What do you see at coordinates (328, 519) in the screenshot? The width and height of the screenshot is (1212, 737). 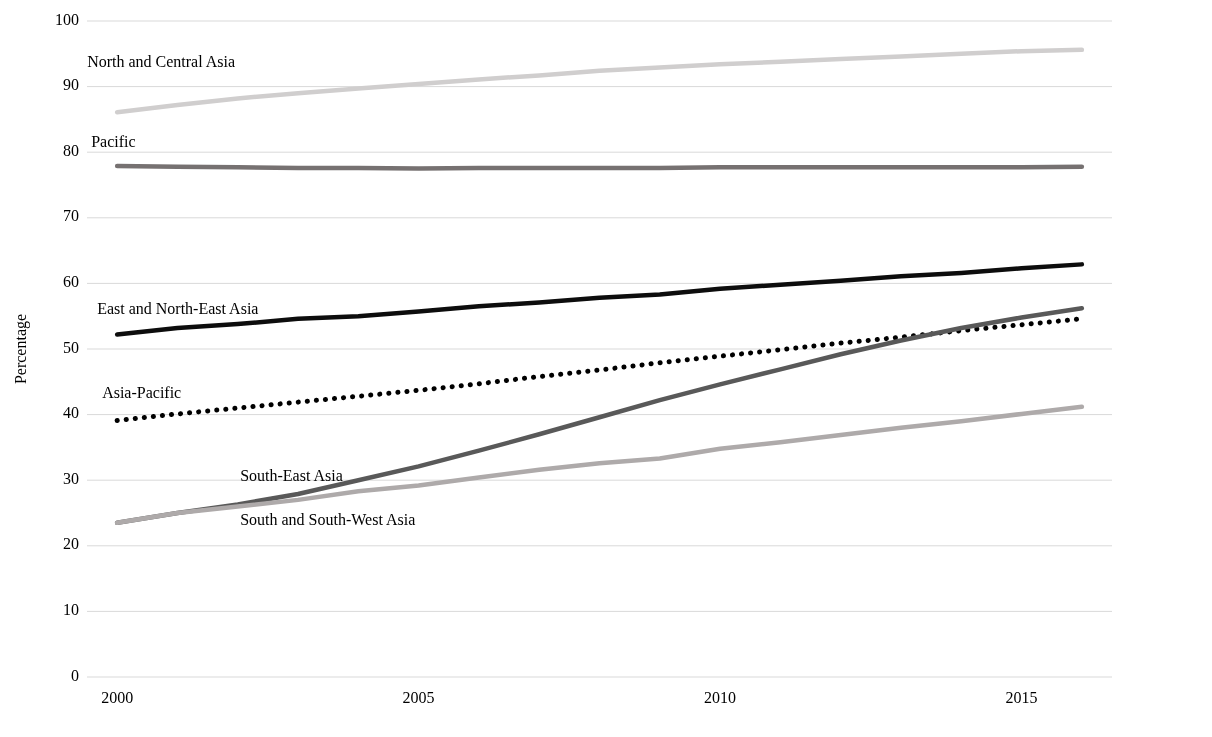 I see `series-label: South and South-West Asia` at bounding box center [328, 519].